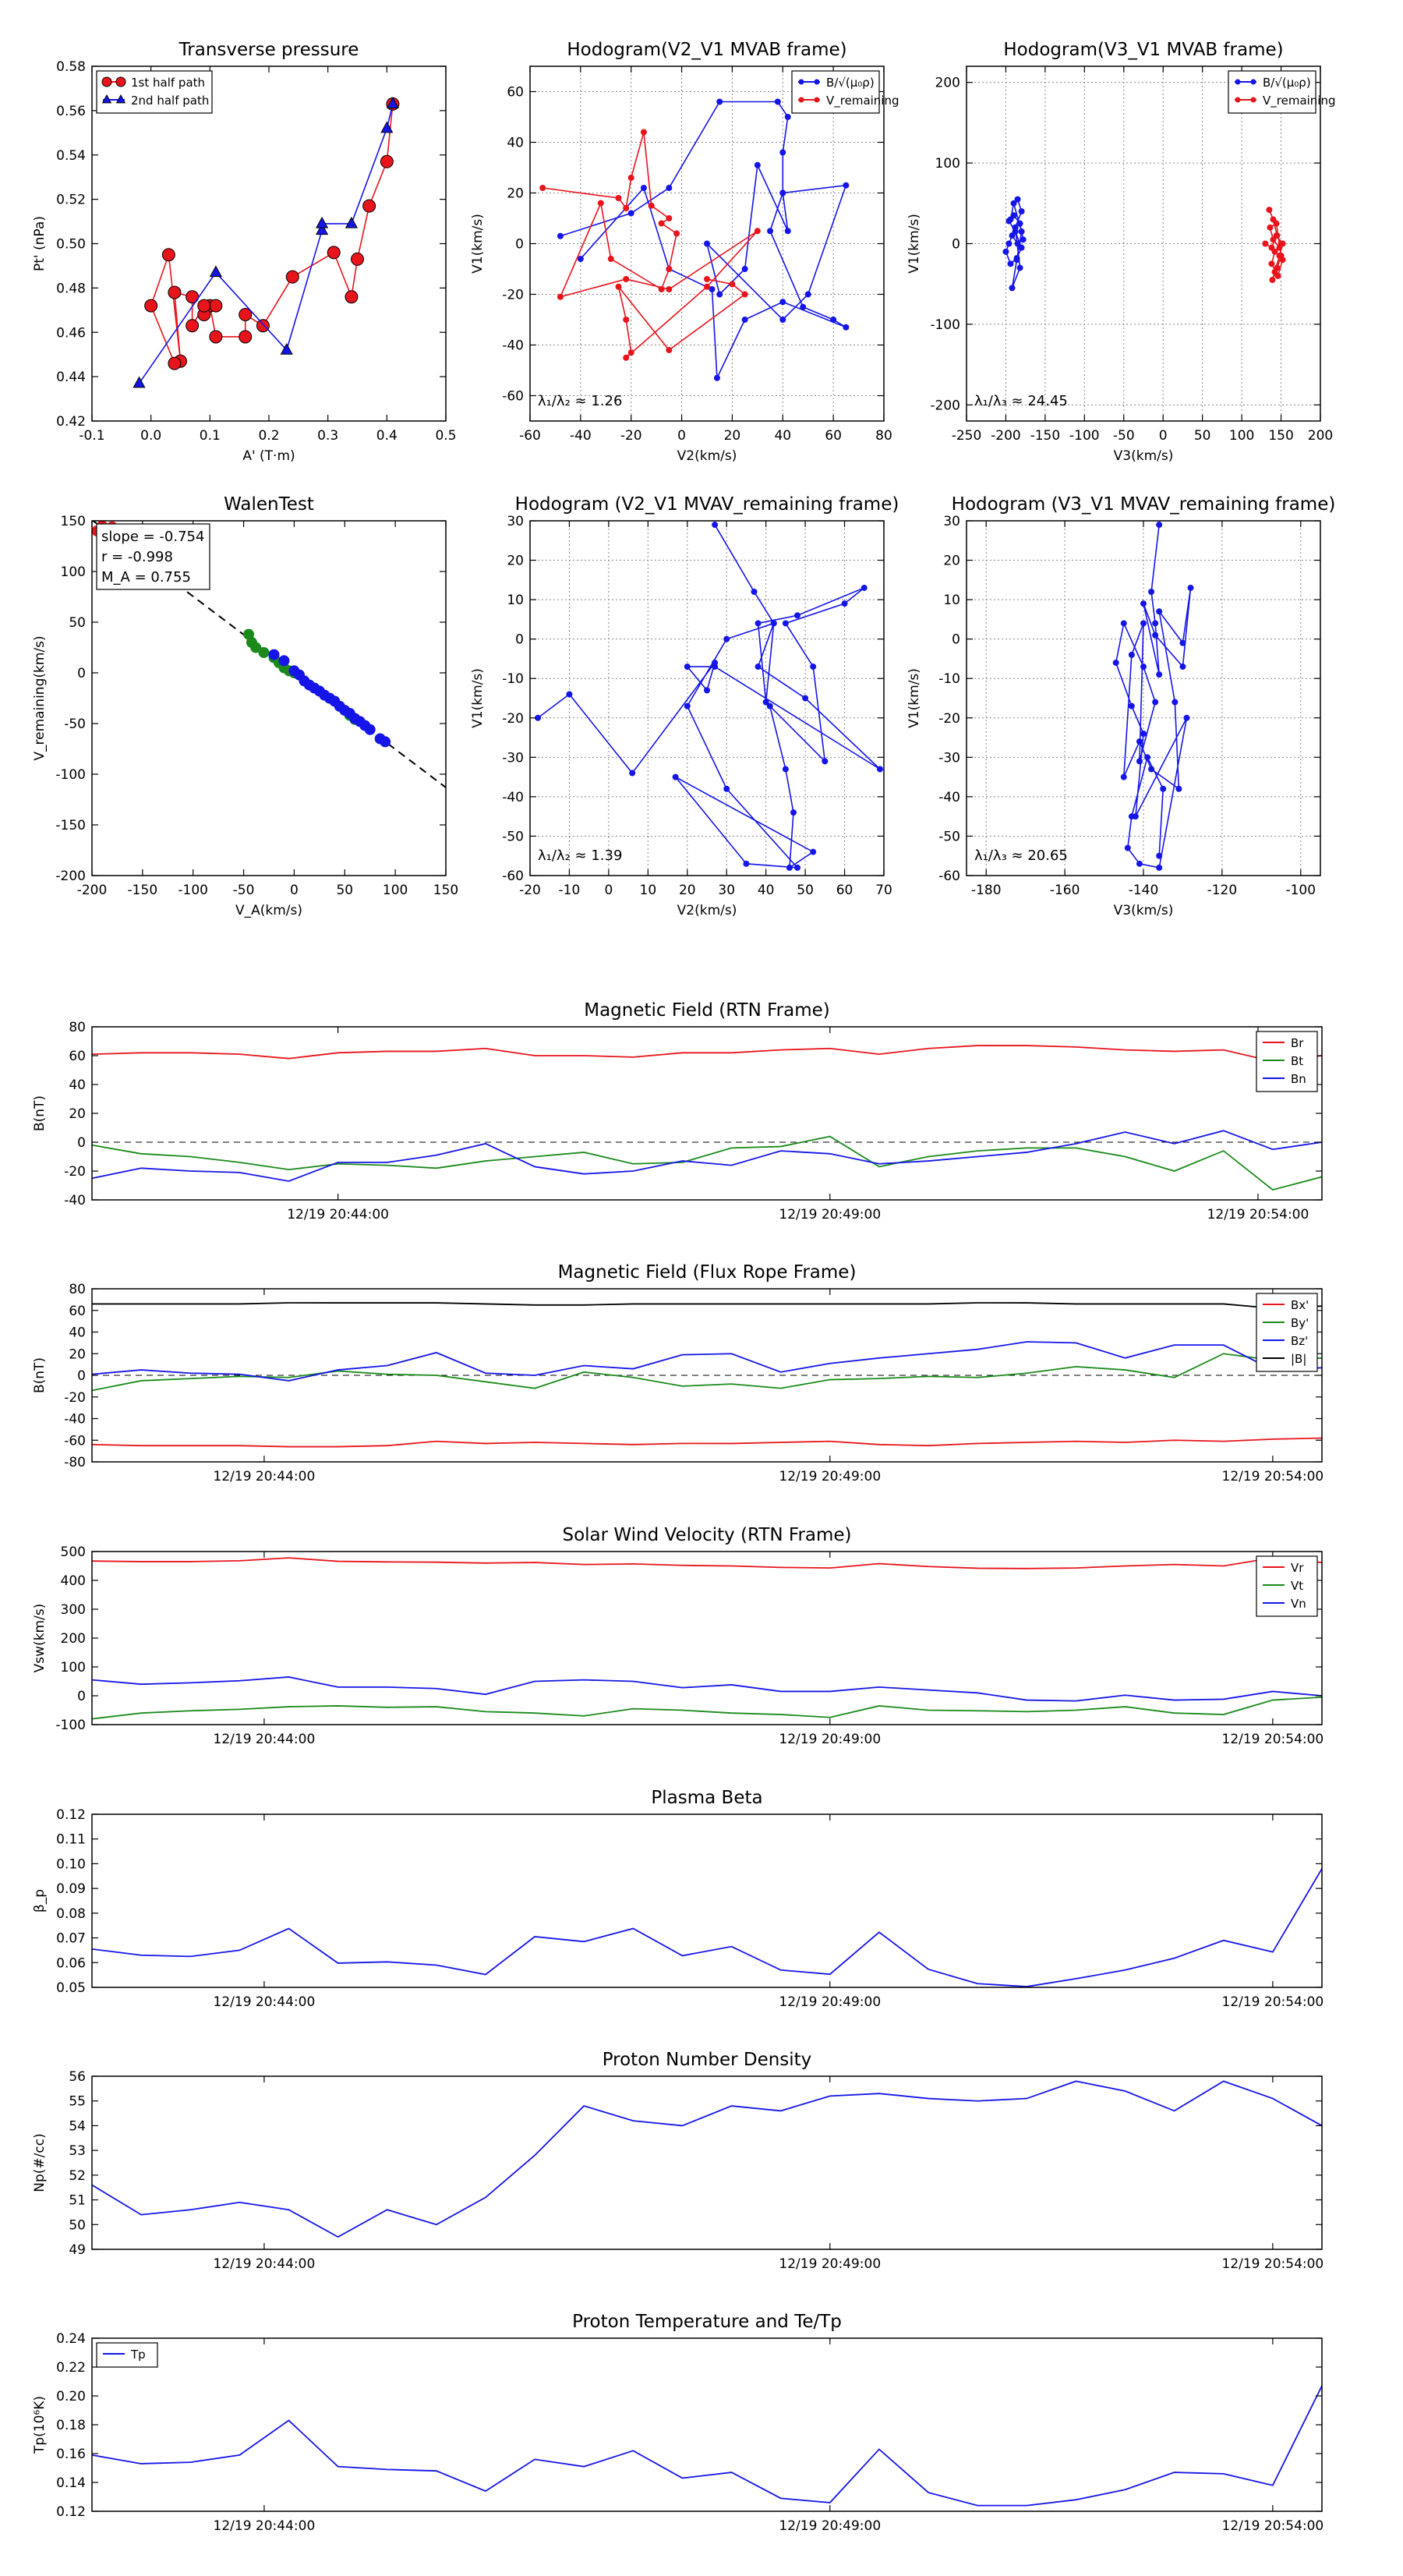 The image size is (1403, 2576). What do you see at coordinates (707, 1305) in the screenshot?
I see `series--b-` at bounding box center [707, 1305].